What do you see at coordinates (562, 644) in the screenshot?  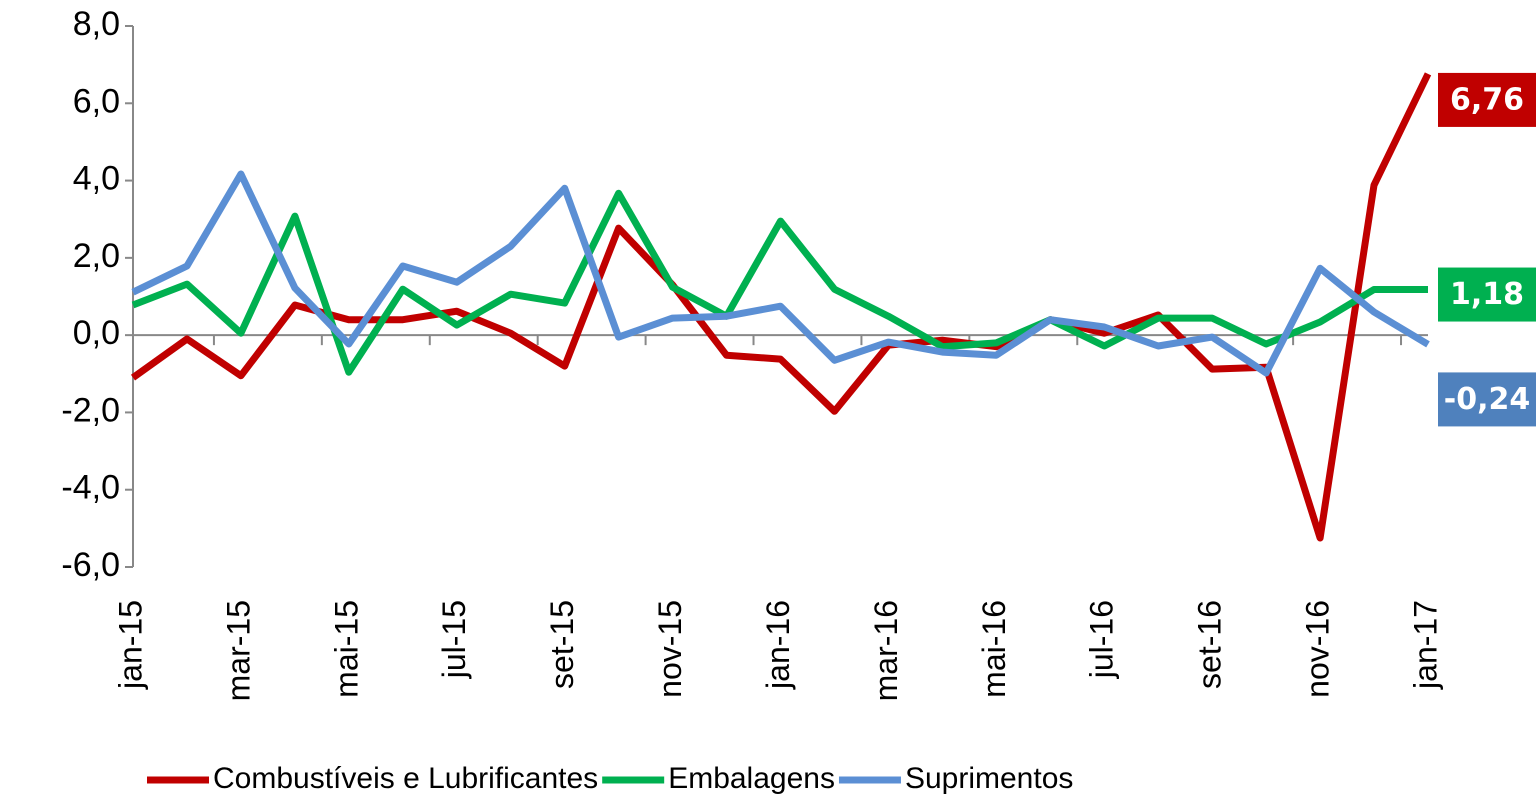 I see `x-tick-label: set-15` at bounding box center [562, 644].